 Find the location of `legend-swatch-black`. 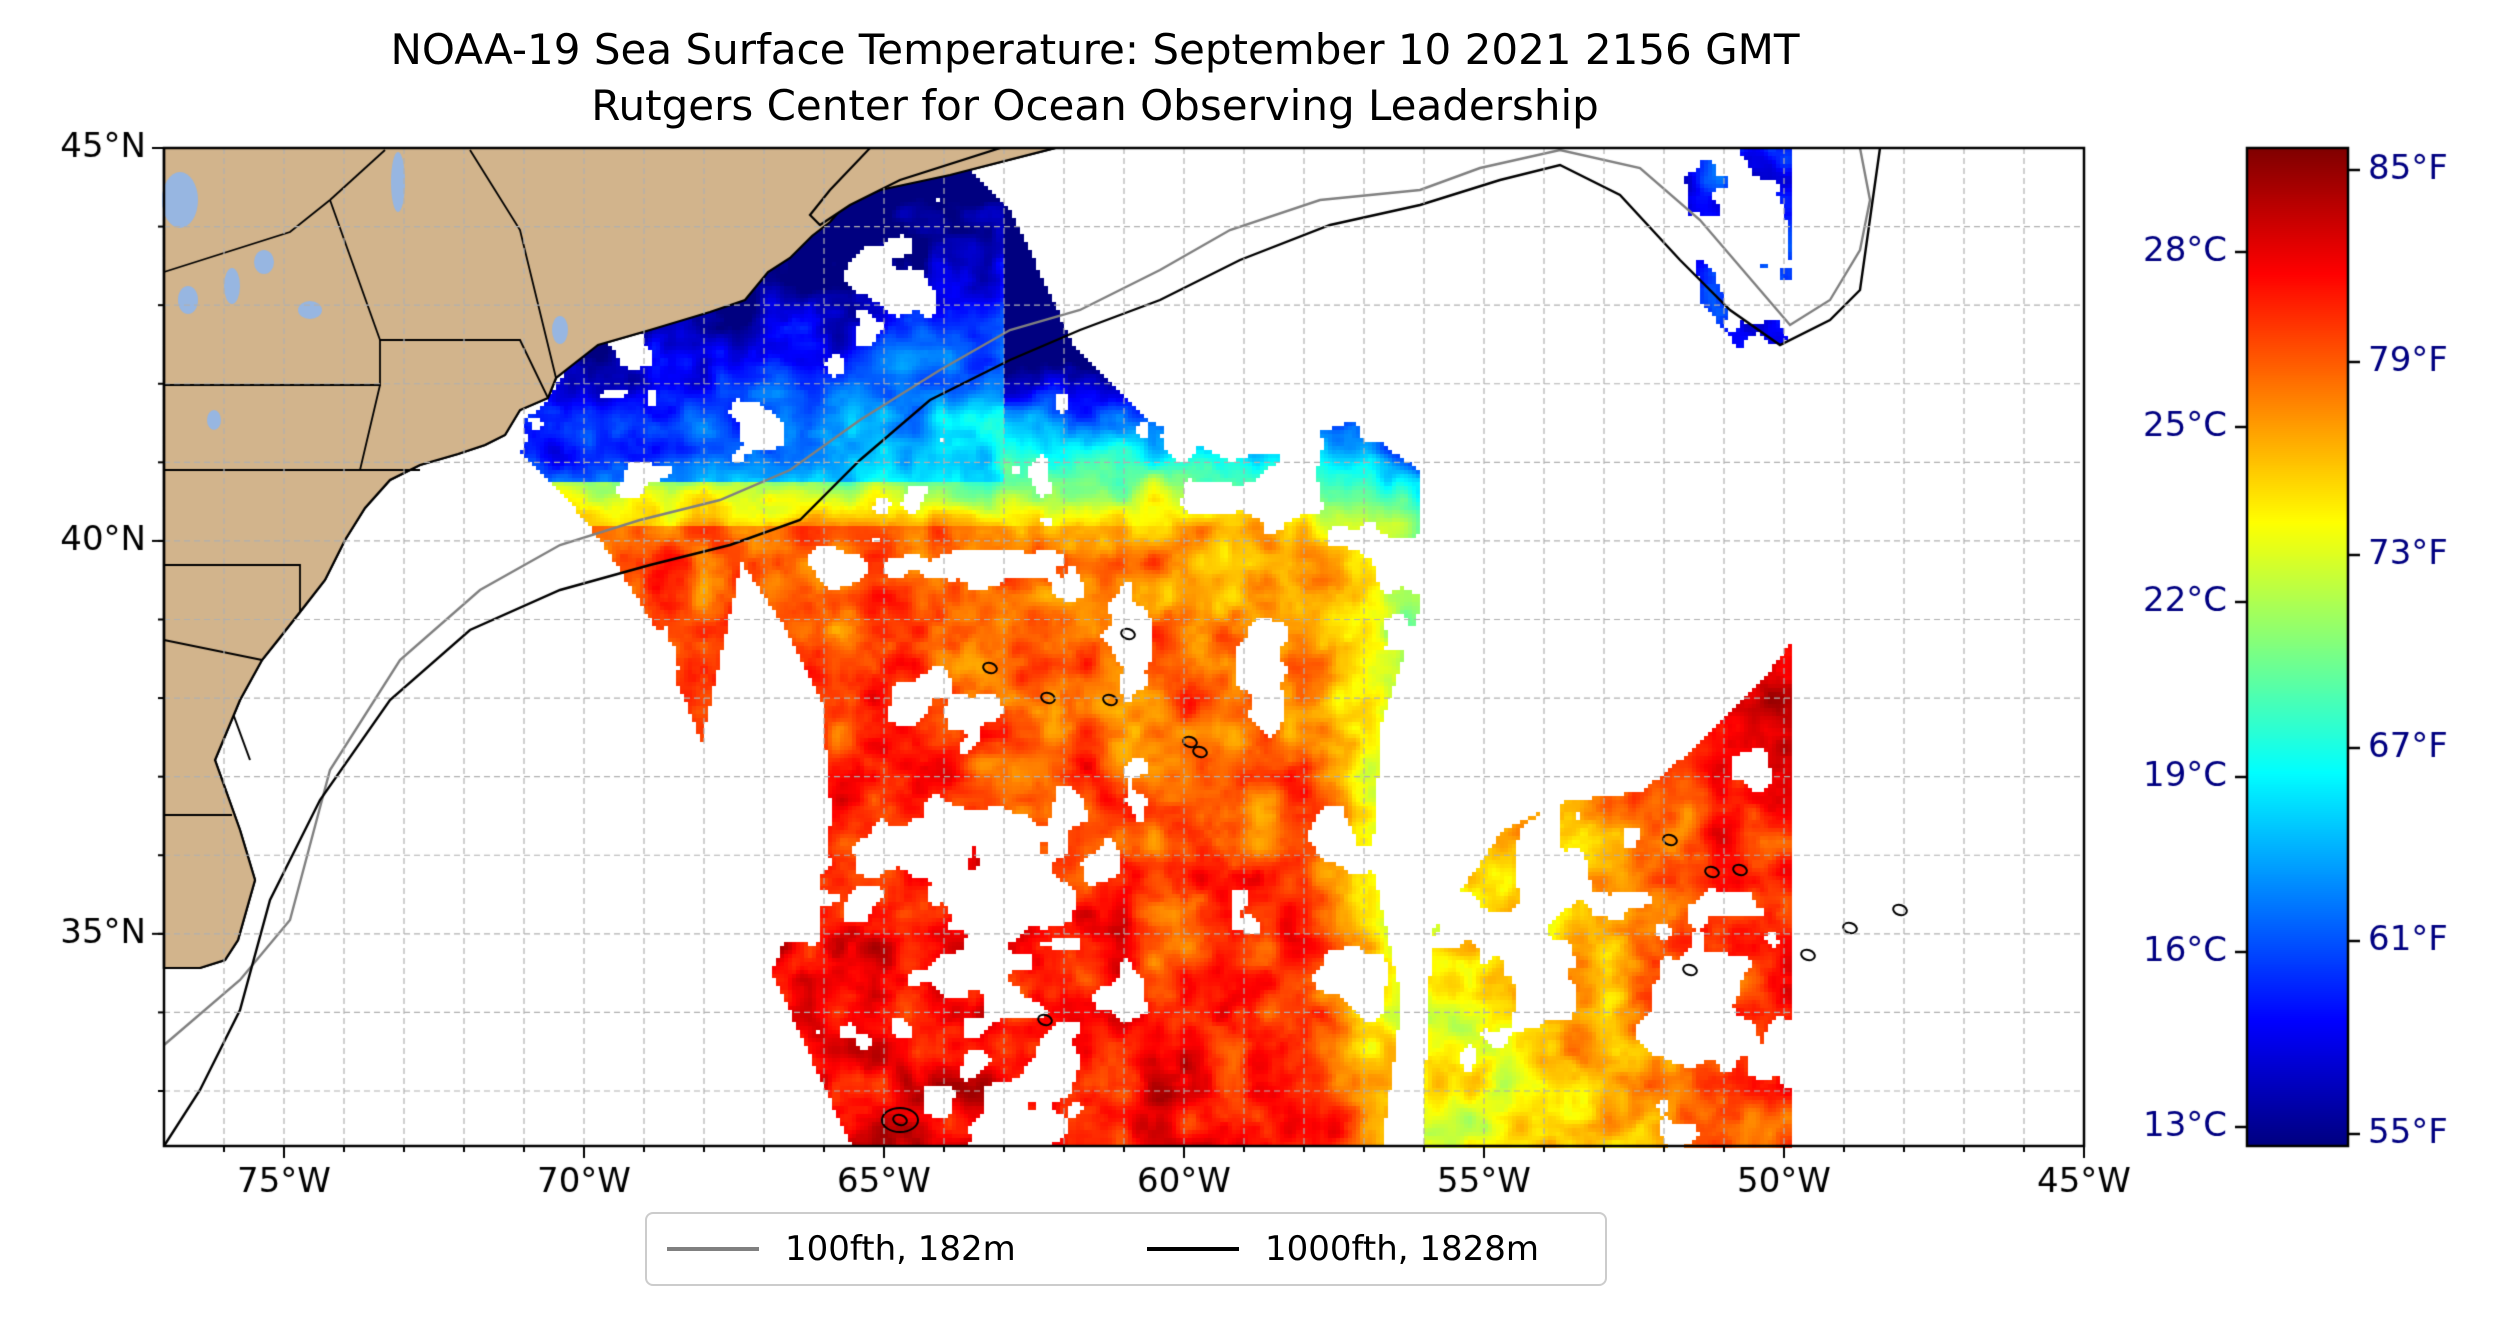

legend-swatch-black is located at coordinates (1193, 1249).